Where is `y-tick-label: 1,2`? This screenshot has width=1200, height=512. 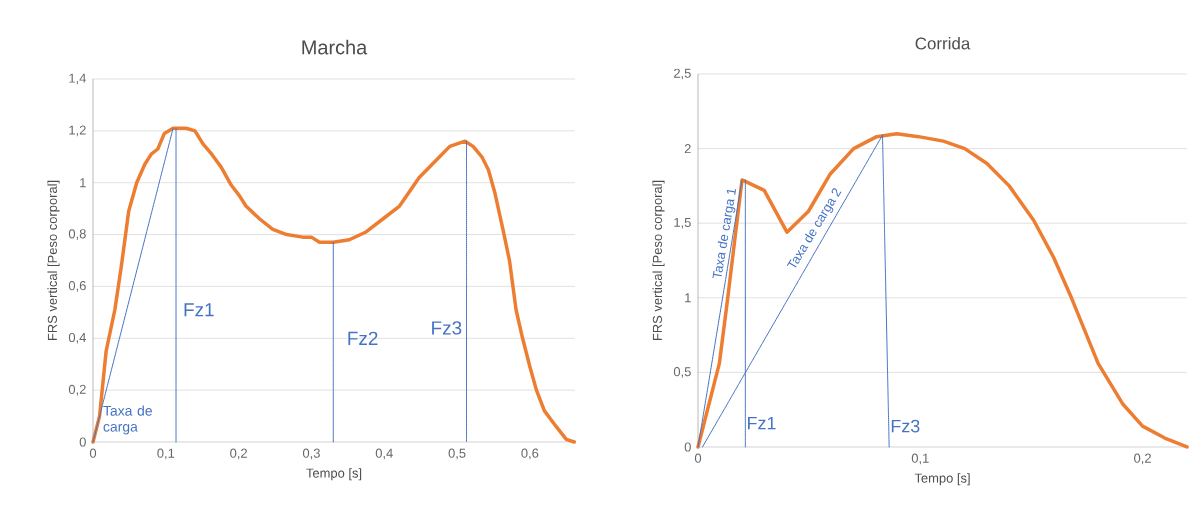
y-tick-label: 1,2 is located at coordinates (77, 131).